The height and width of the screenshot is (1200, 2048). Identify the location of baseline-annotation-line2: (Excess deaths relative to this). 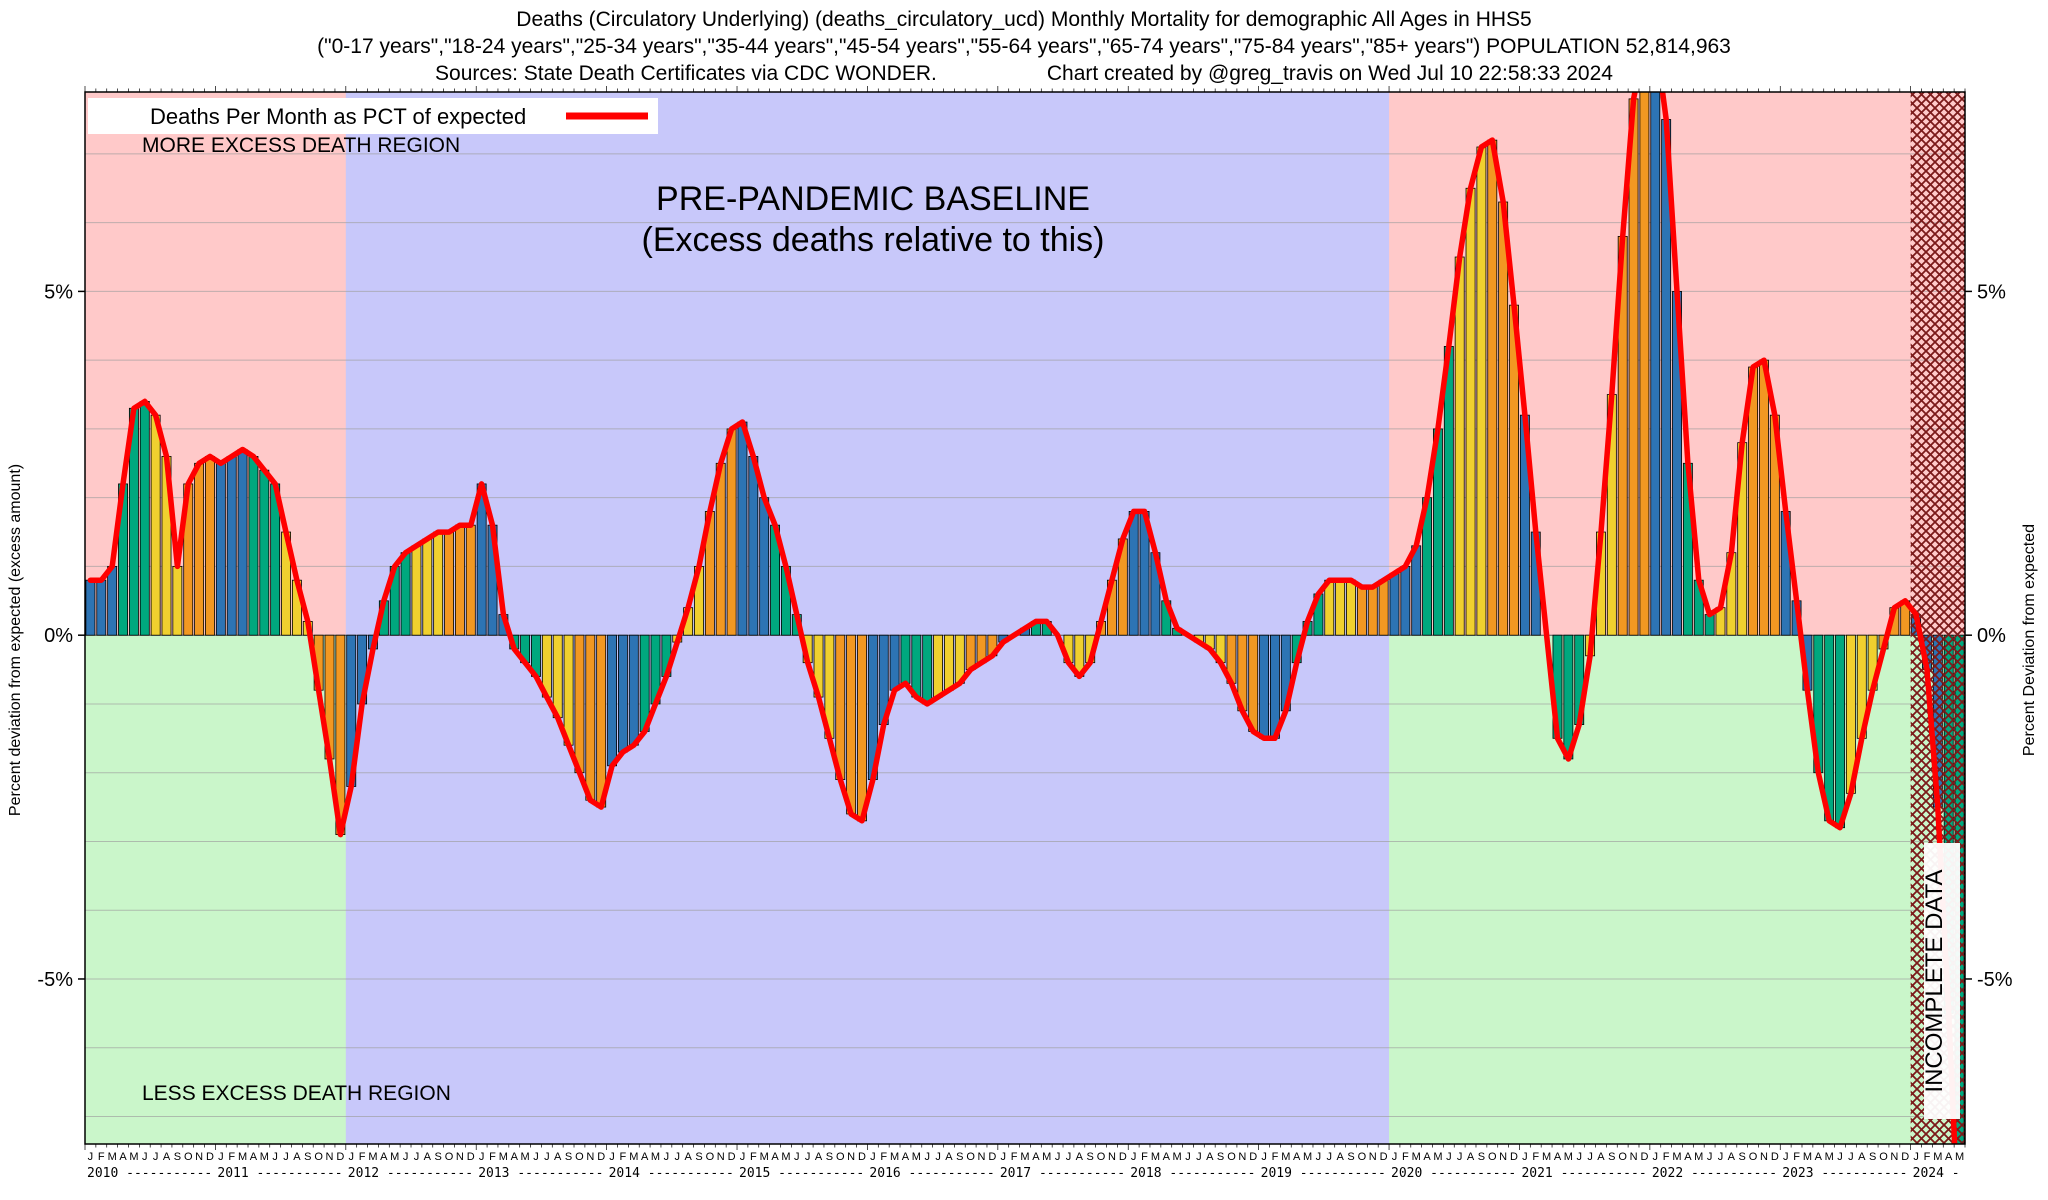
(873, 240).